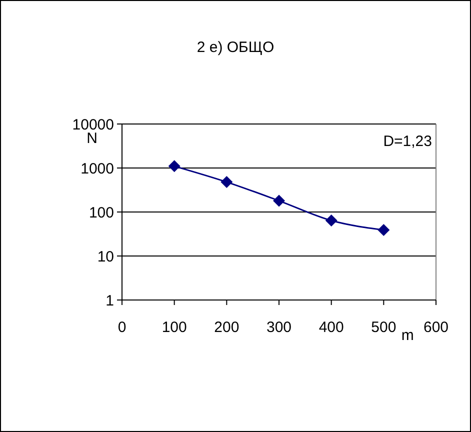  What do you see at coordinates (407, 335) in the screenshot?
I see `x-axis-title: m` at bounding box center [407, 335].